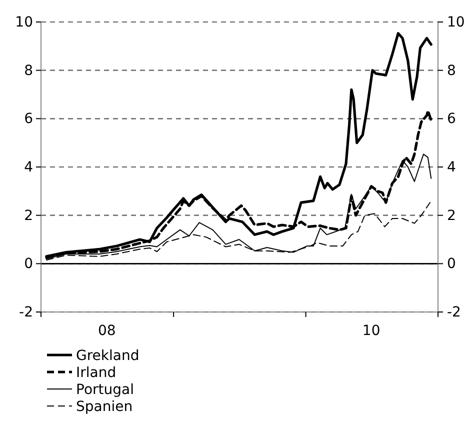 This screenshot has width=470, height=428. I want to click on y2-tick-label: 8, so click(451, 70).